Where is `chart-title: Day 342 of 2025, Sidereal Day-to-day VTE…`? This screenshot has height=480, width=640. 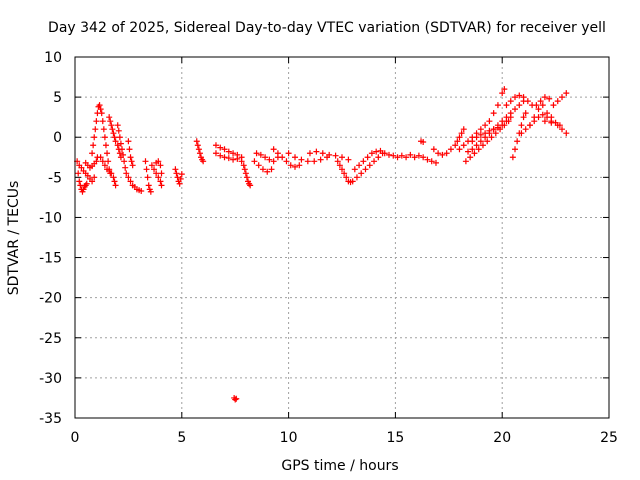
chart-title: Day 342 of 2025, Sidereal Day-to-day VTE… is located at coordinates (327, 28).